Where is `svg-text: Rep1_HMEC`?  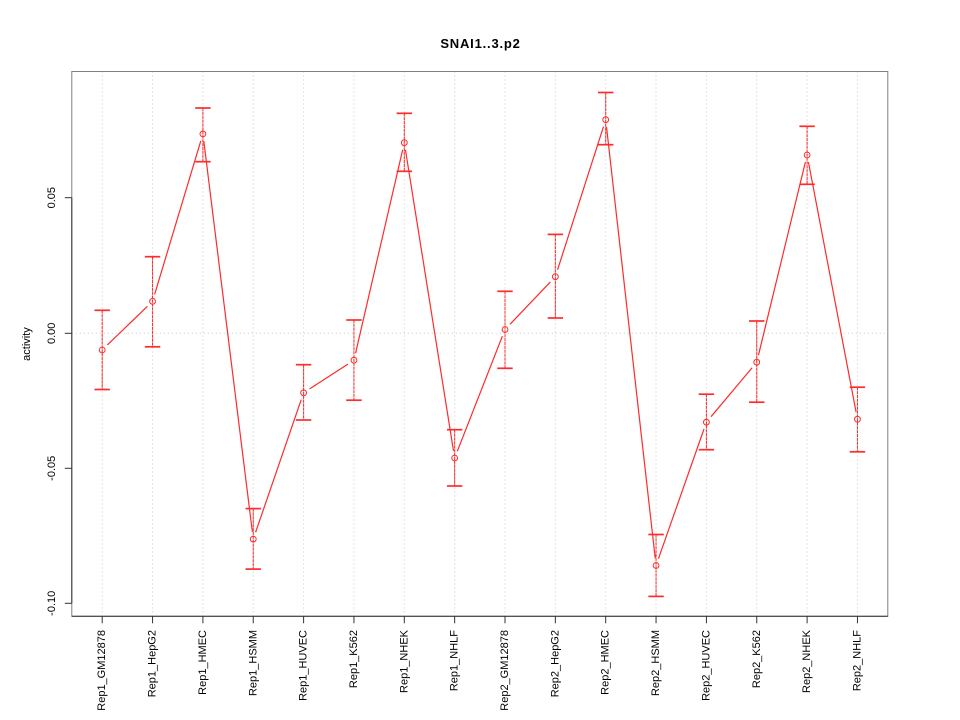 svg-text: Rep1_HMEC is located at coordinates (203, 662).